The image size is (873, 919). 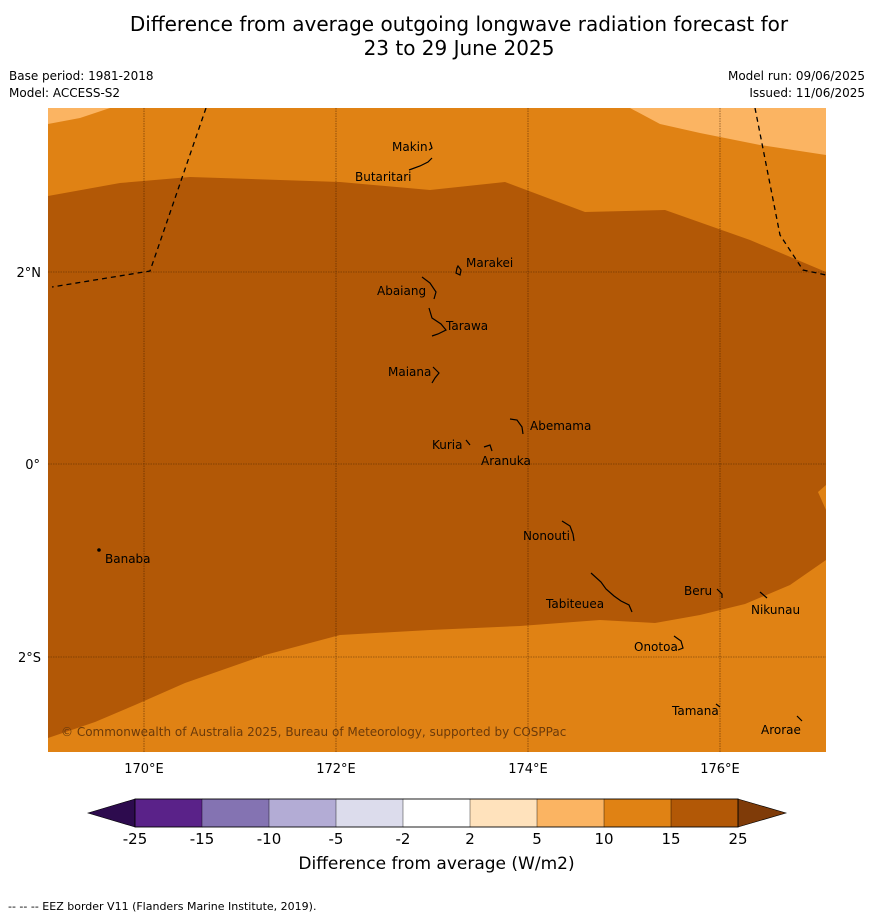 I want to click on label-abemama: Abemama, so click(x=560, y=426).